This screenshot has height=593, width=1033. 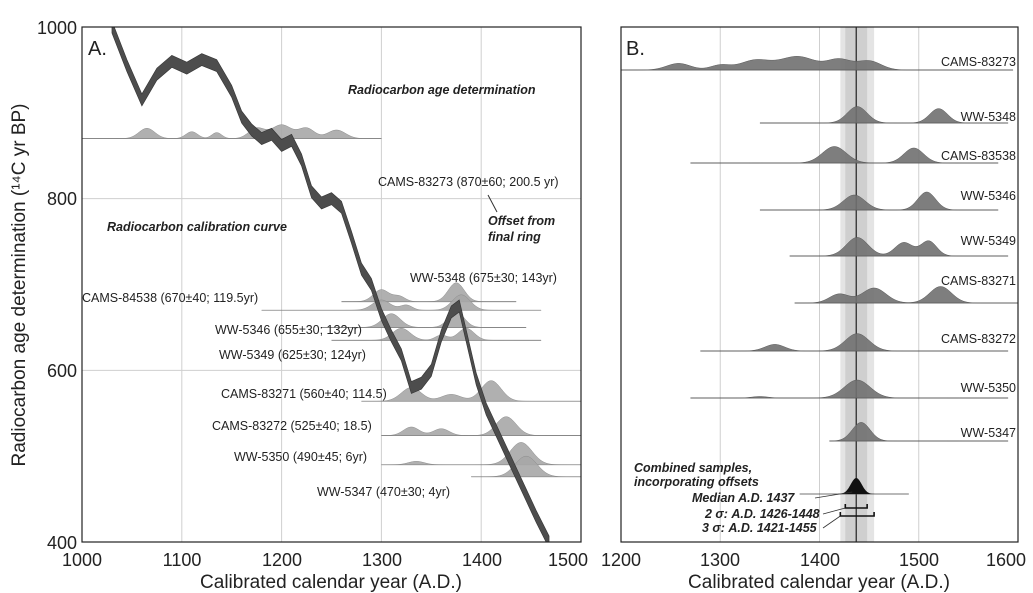 I want to click on sample-label: WW-5349 (625±30; 124yr), so click(x=292, y=355).